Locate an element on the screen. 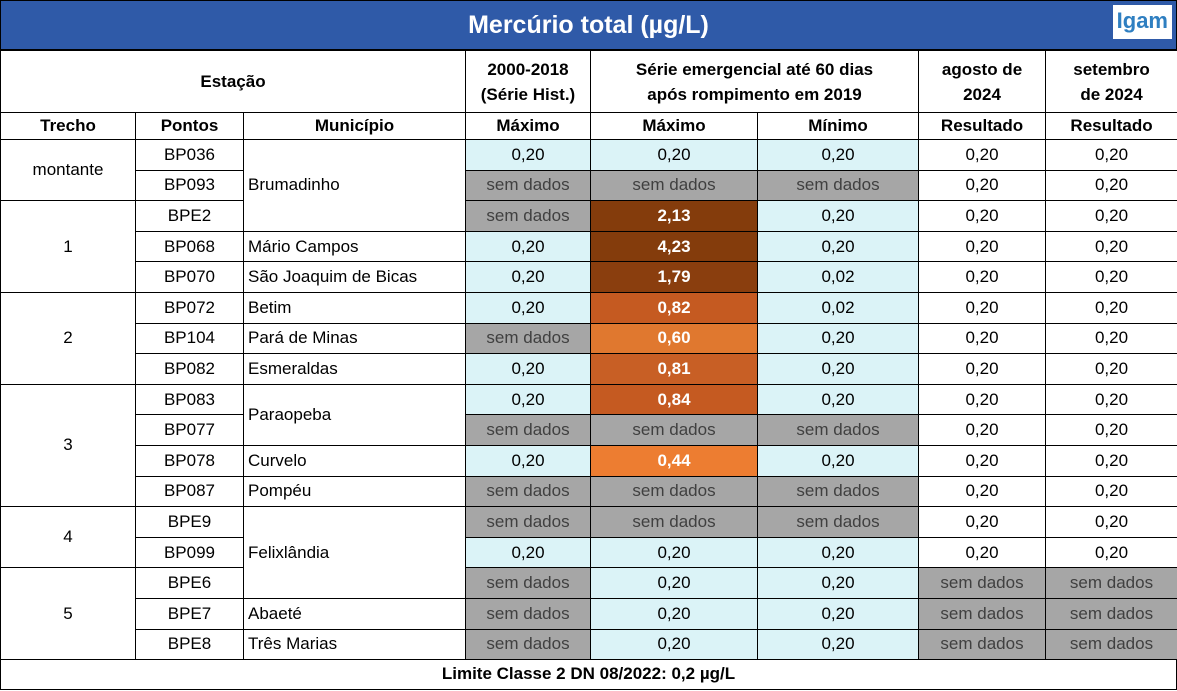 The height and width of the screenshot is (691, 1177). data-row: BP068 Mário Campos 0,20 4,23 0,20 0,20 0,20 is located at coordinates (589, 246).